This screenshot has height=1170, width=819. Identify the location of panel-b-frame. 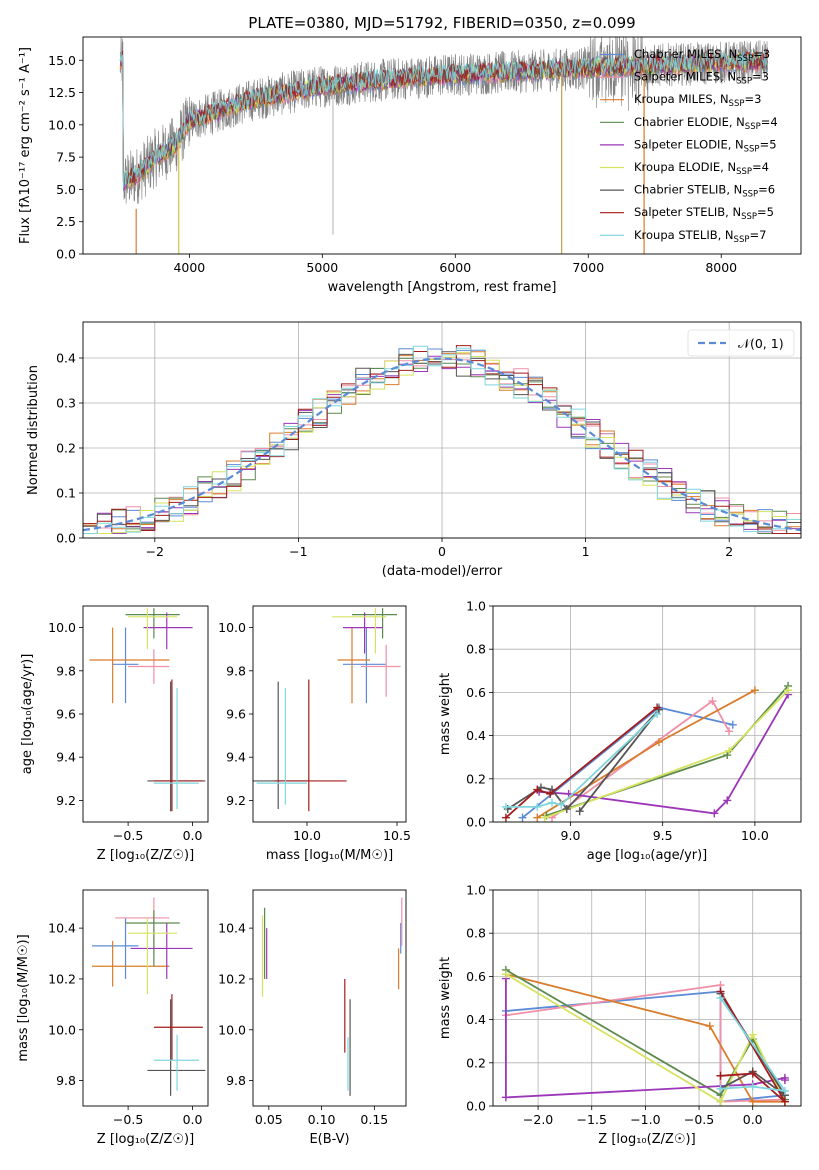
(329, 714).